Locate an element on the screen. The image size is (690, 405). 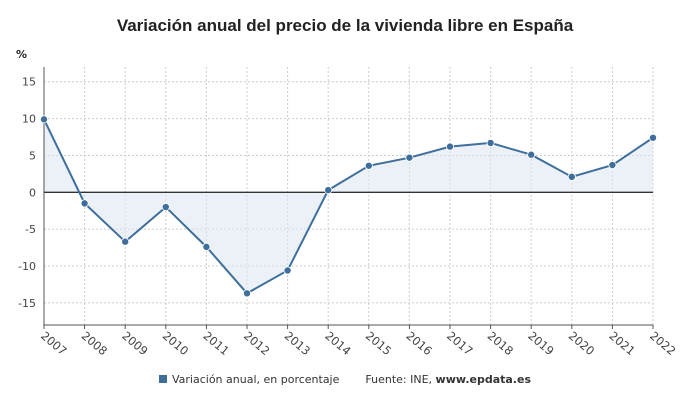
y-tick-label: 10 is located at coordinates (29, 119).